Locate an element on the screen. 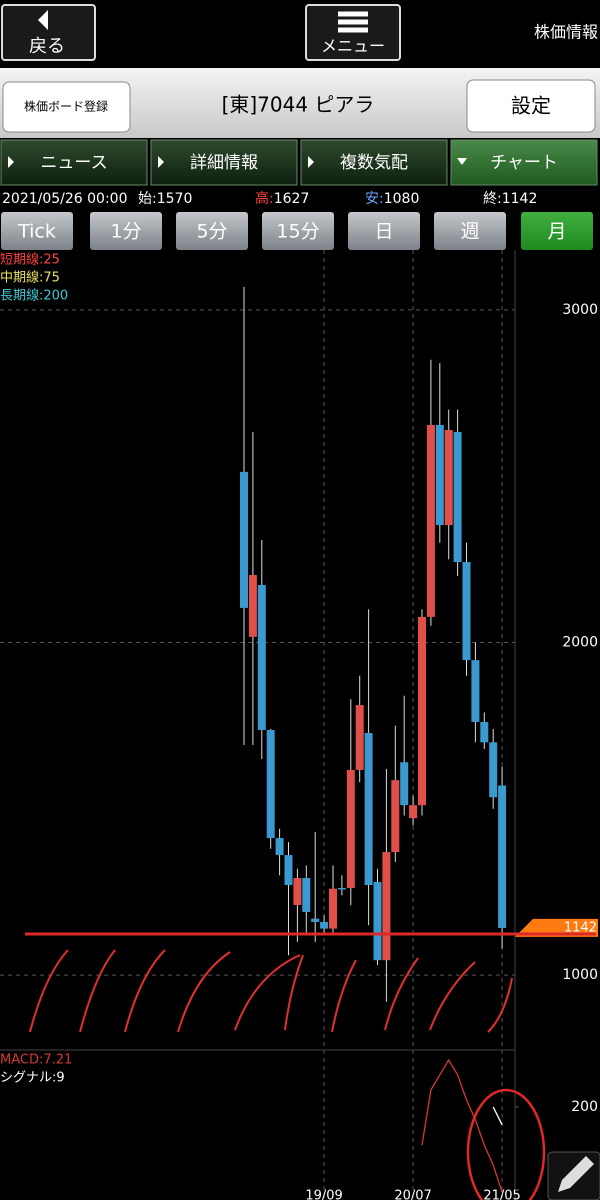  period-label: 月 is located at coordinates (556, 232).